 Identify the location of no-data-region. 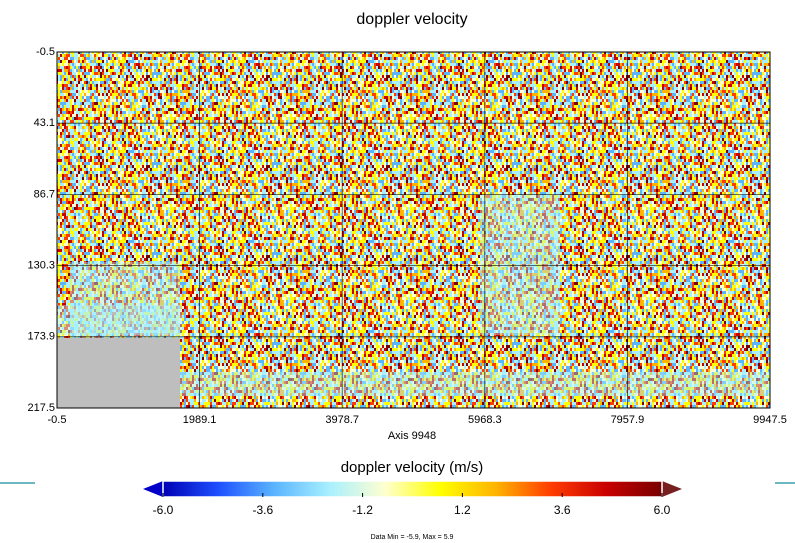
(118, 373).